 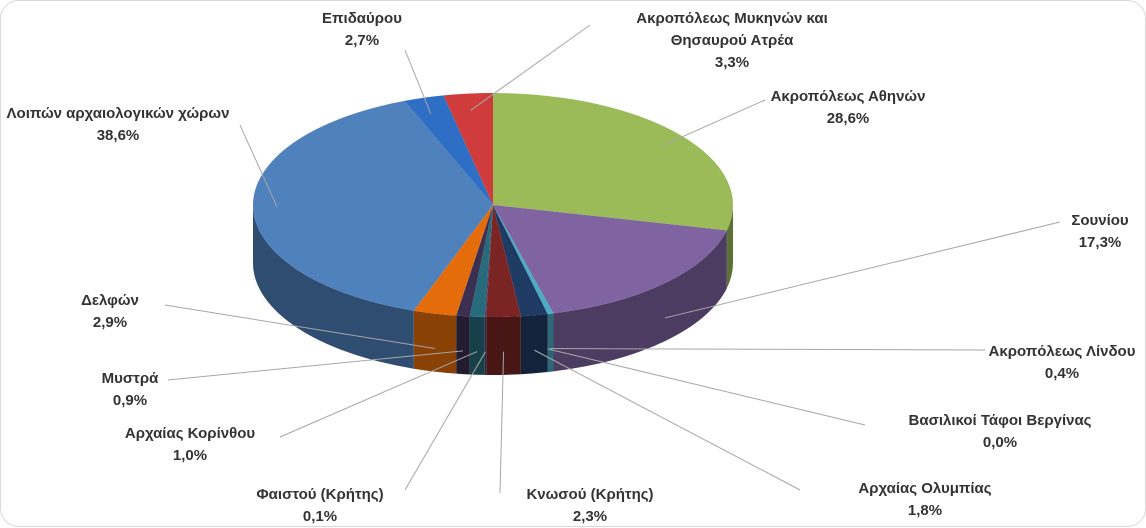 What do you see at coordinates (320, 516) in the screenshot?
I see `value-label: 0,1%` at bounding box center [320, 516].